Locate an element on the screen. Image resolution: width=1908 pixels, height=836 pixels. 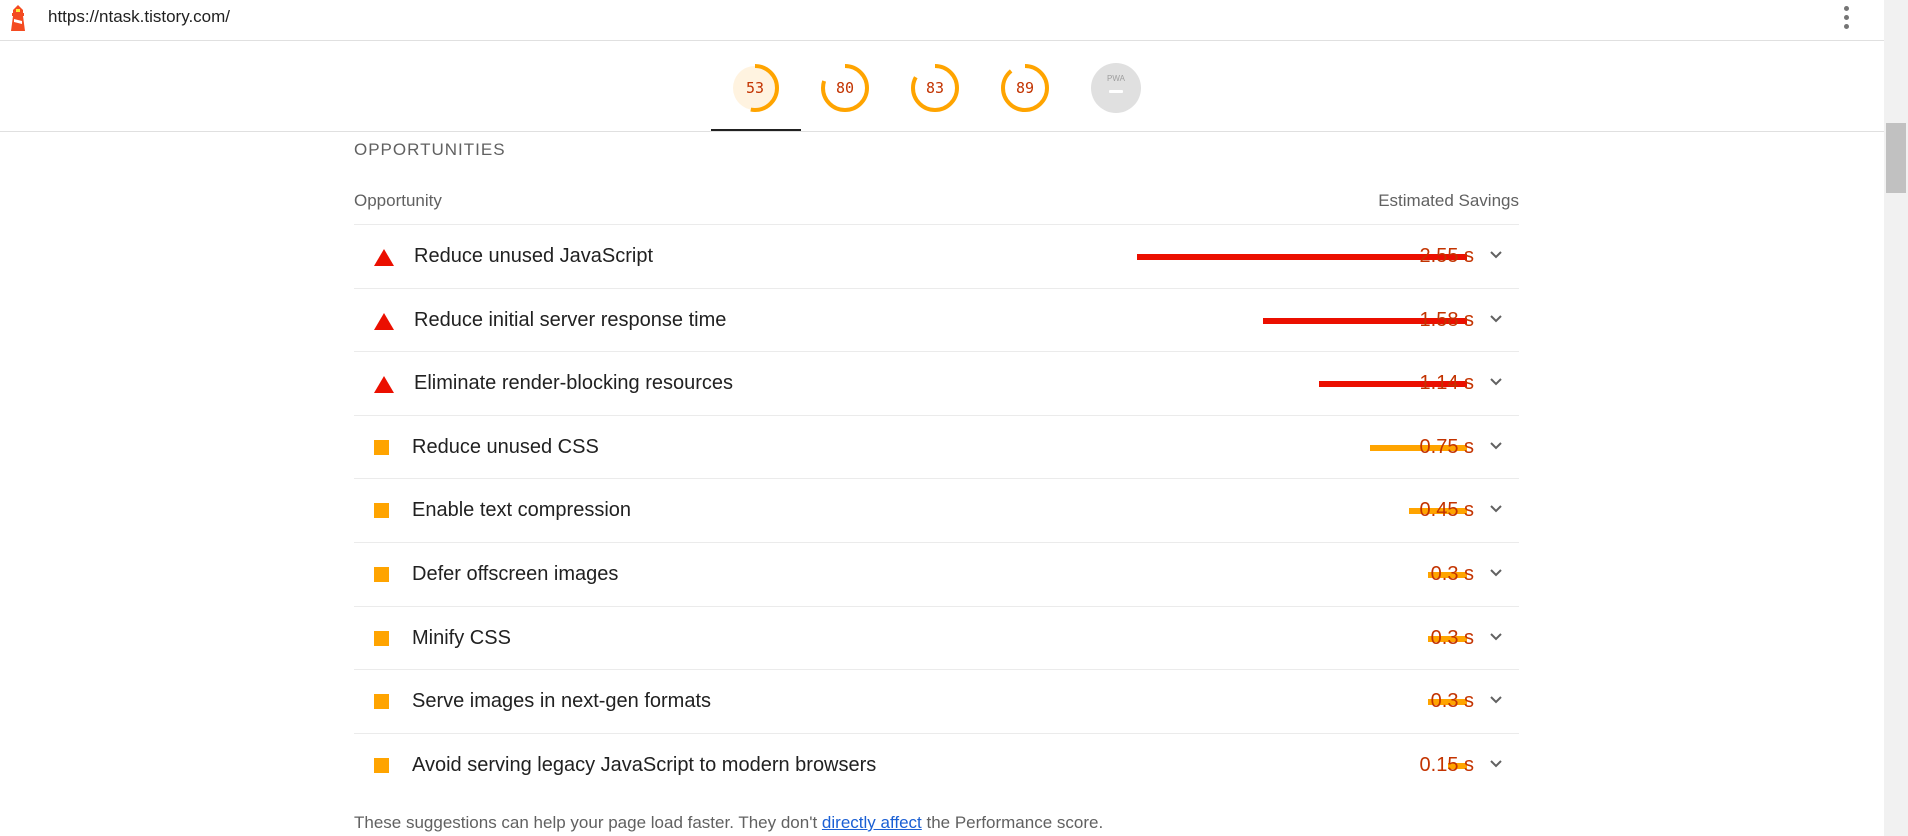
gauge-score: 53 is located at coordinates (755, 88).